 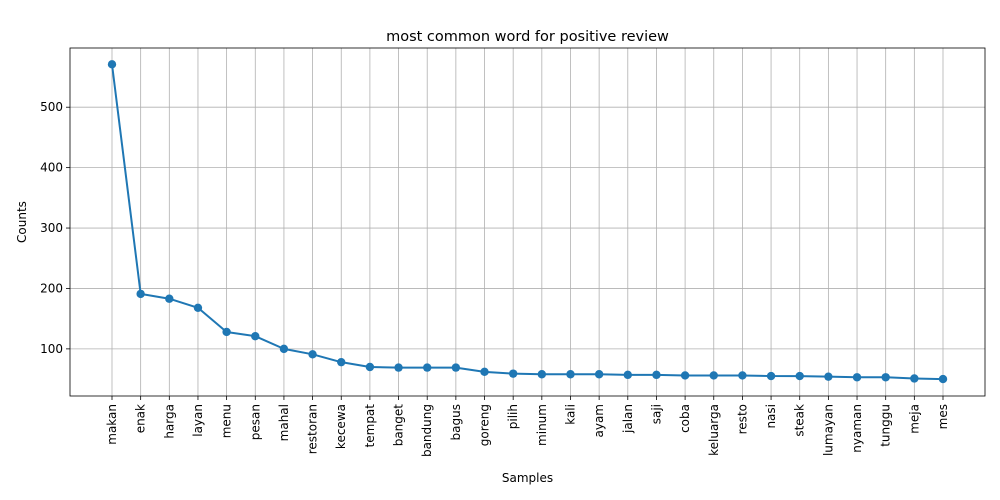 What do you see at coordinates (828, 430) in the screenshot?
I see `x-tick-label: lumayan` at bounding box center [828, 430].